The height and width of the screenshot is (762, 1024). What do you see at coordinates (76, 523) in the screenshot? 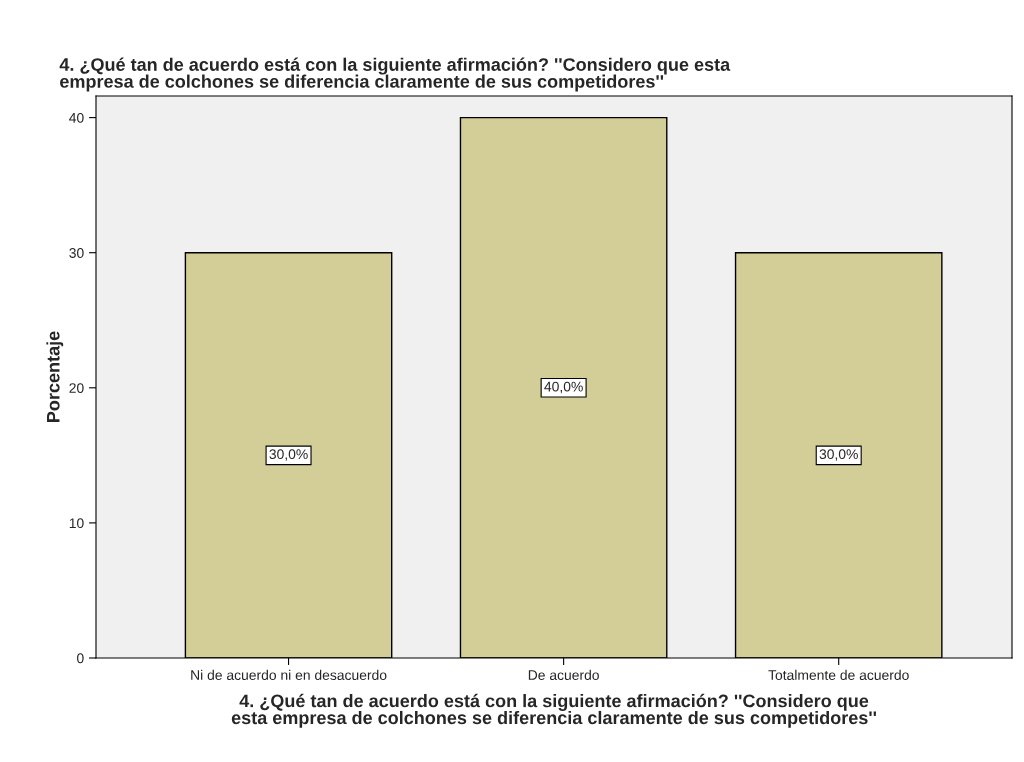
I see `y-tick-label: 10` at bounding box center [76, 523].